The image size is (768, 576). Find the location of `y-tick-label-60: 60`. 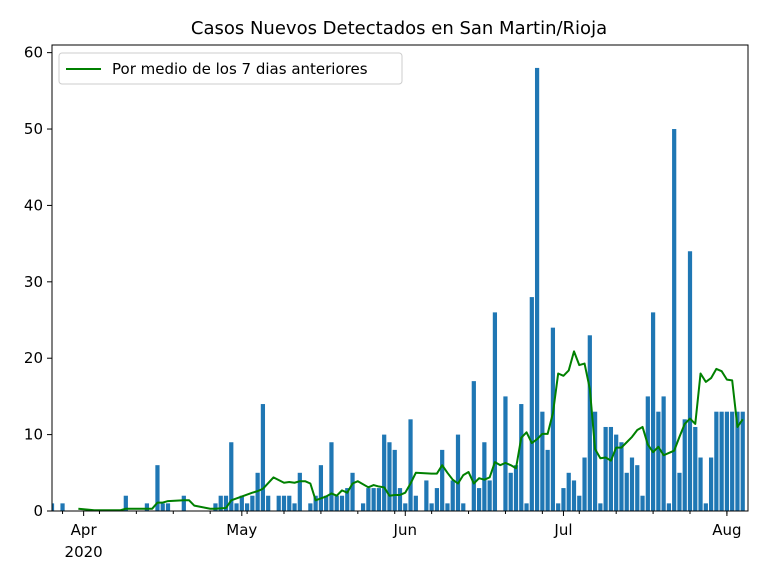

y-tick-label-60: 60 is located at coordinates (33, 53).